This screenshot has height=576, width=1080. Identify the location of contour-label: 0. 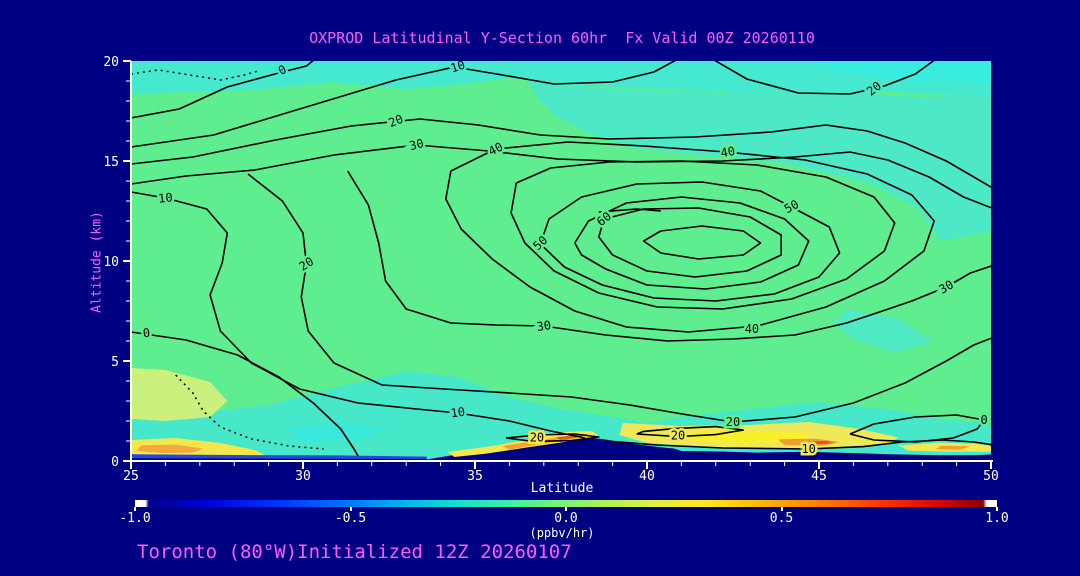
(984, 420).